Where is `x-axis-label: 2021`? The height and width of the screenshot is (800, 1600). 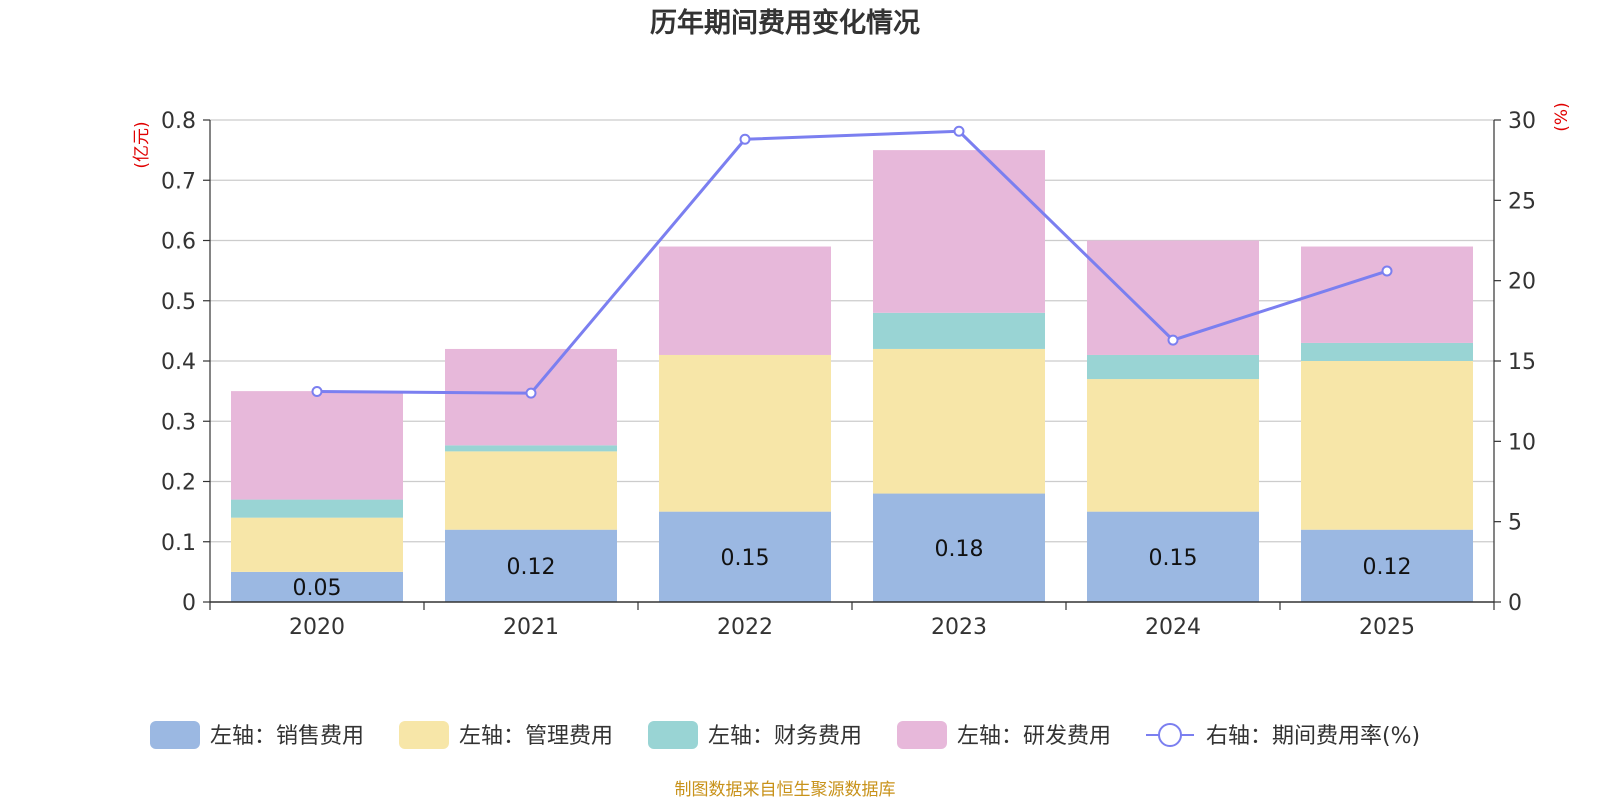 x-axis-label: 2021 is located at coordinates (531, 627).